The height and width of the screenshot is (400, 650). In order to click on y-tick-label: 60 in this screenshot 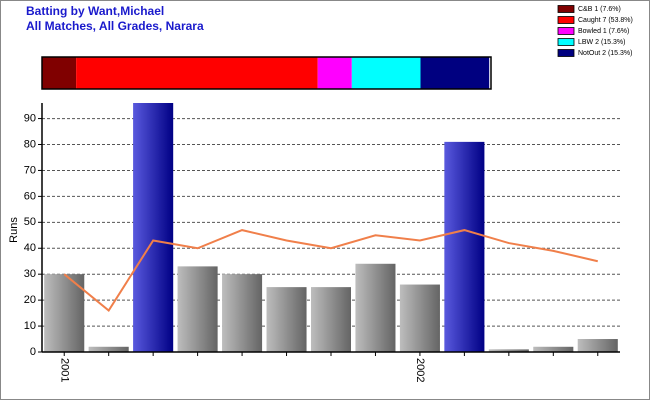, I will do `click(30, 196)`.